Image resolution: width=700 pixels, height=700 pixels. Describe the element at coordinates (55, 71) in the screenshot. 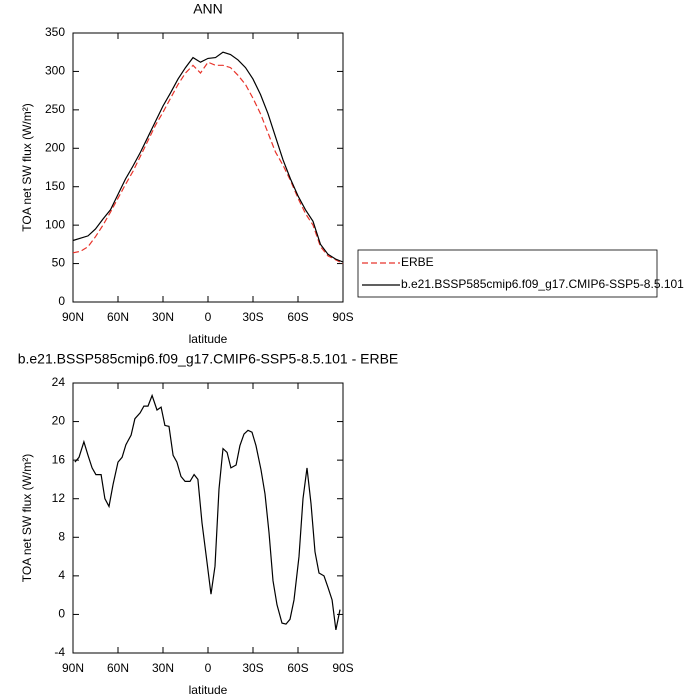

I see `y-tick-label: 300` at that location.